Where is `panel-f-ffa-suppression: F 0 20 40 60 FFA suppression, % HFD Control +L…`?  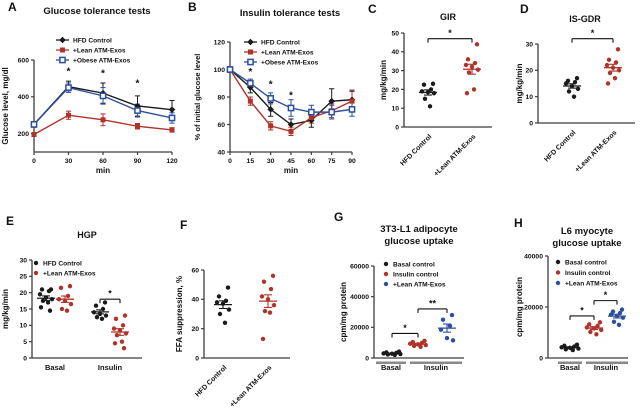 panel-f-ffa-suppression: F 0 20 40 60 FFA suppression, % HFD Control +L… is located at coordinates (250, 304).